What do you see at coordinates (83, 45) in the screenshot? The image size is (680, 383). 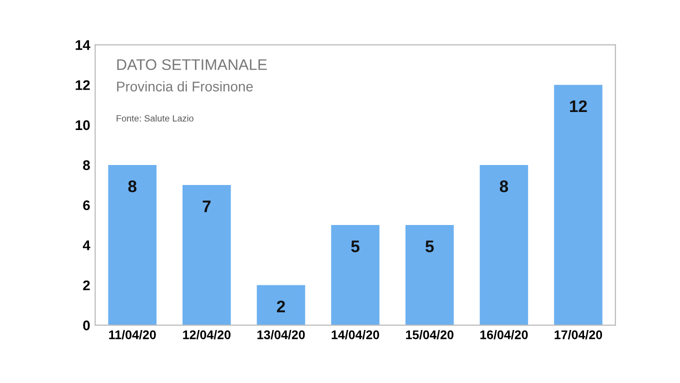 I see `y-tick-label: 14` at bounding box center [83, 45].